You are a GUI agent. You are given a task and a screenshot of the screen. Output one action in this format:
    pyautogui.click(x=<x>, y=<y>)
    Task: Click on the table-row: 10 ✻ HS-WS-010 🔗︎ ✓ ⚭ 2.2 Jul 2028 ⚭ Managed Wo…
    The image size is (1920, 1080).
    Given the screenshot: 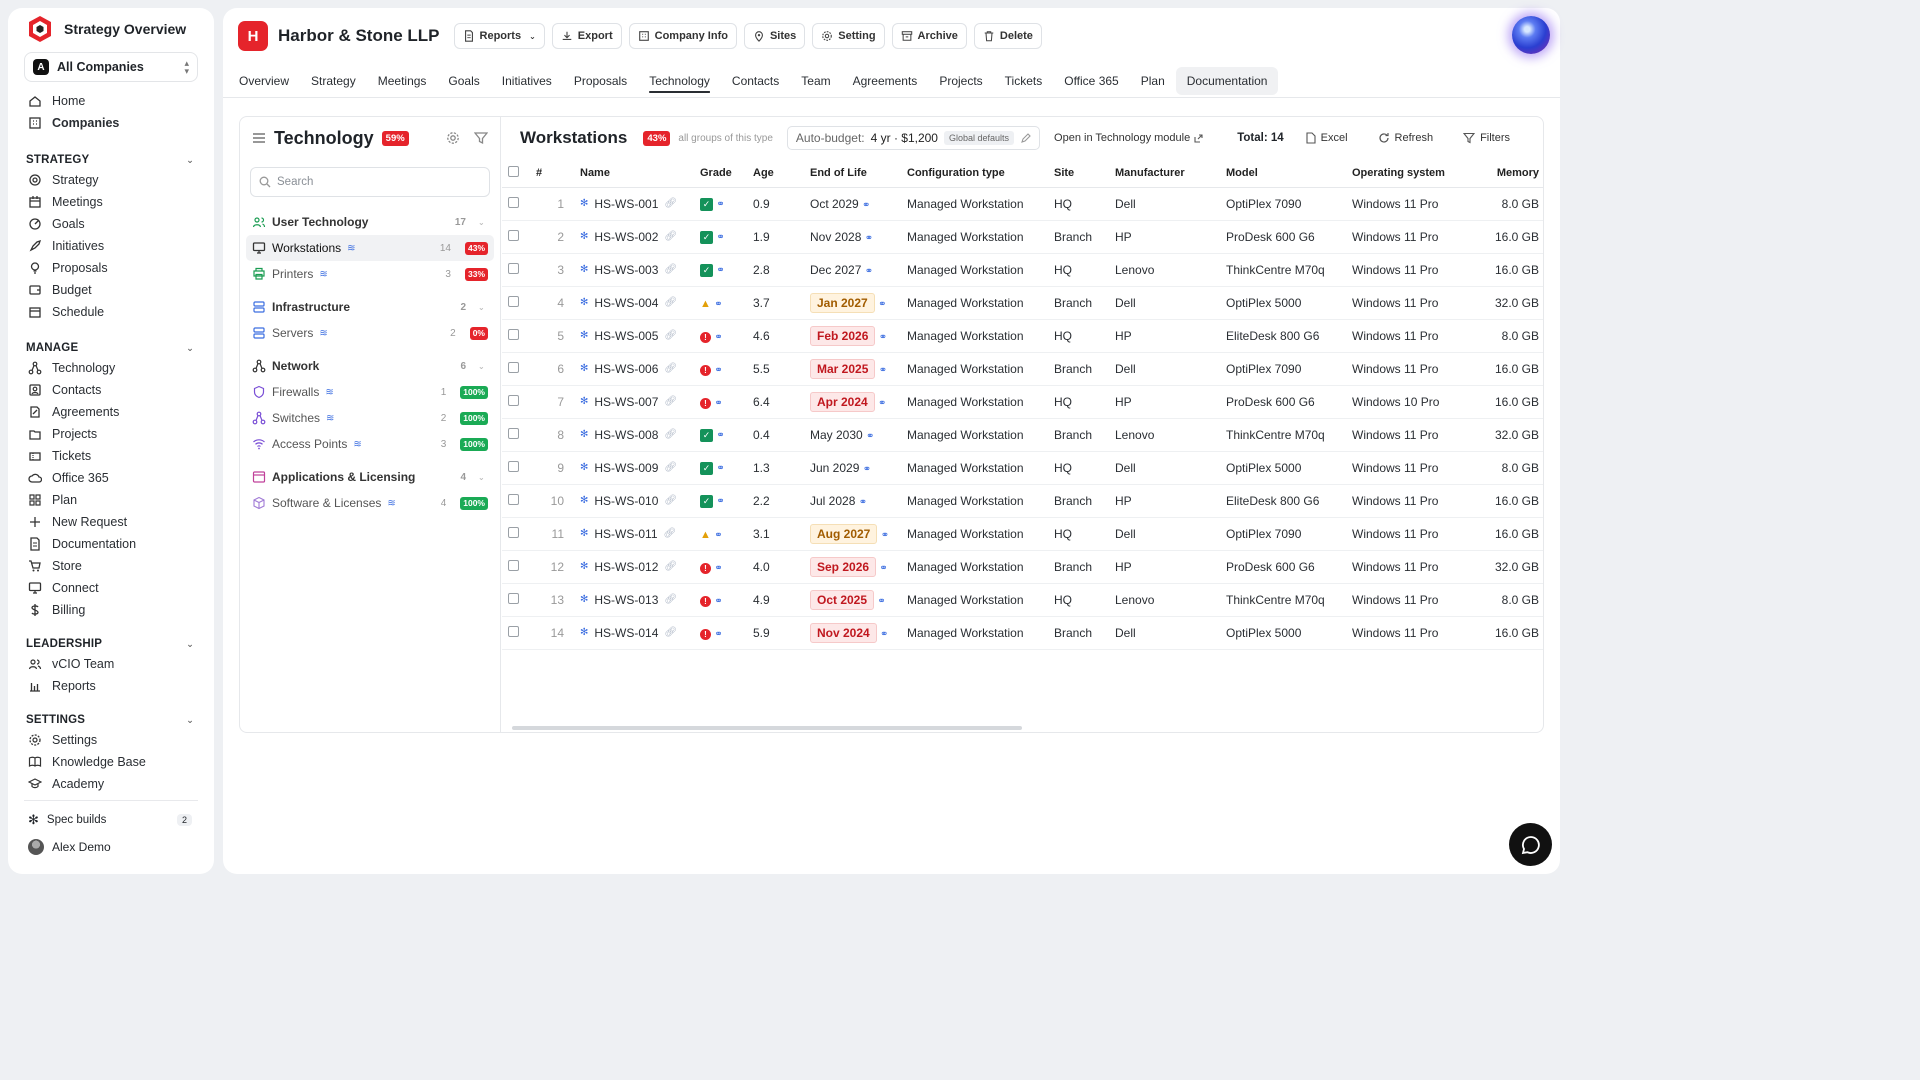 What is the action you would take?
    pyautogui.click(x=1022, y=501)
    